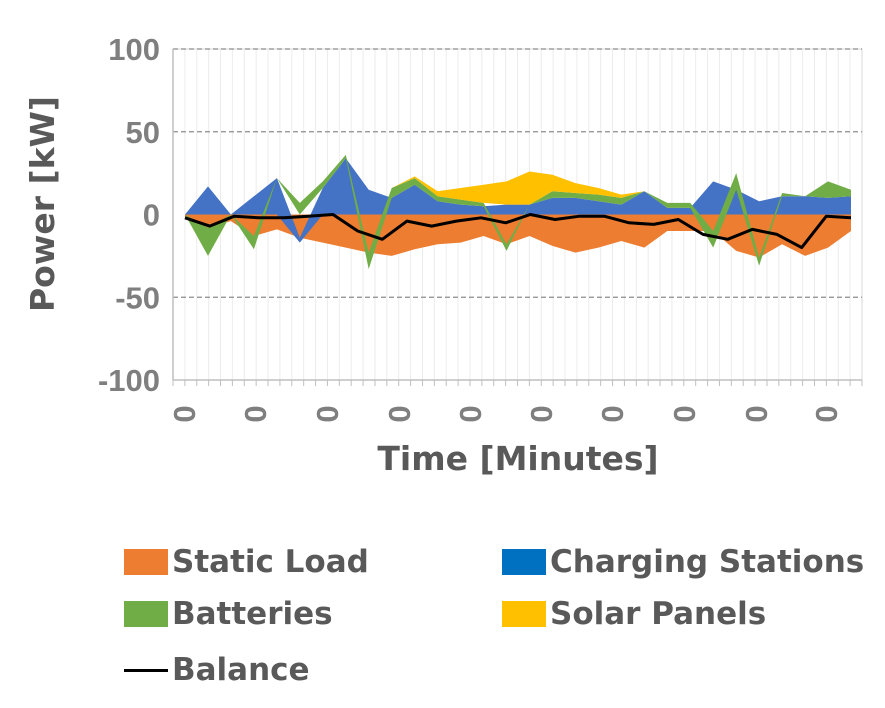 The width and height of the screenshot is (885, 708). I want to click on area-batteries, so click(518, 212).